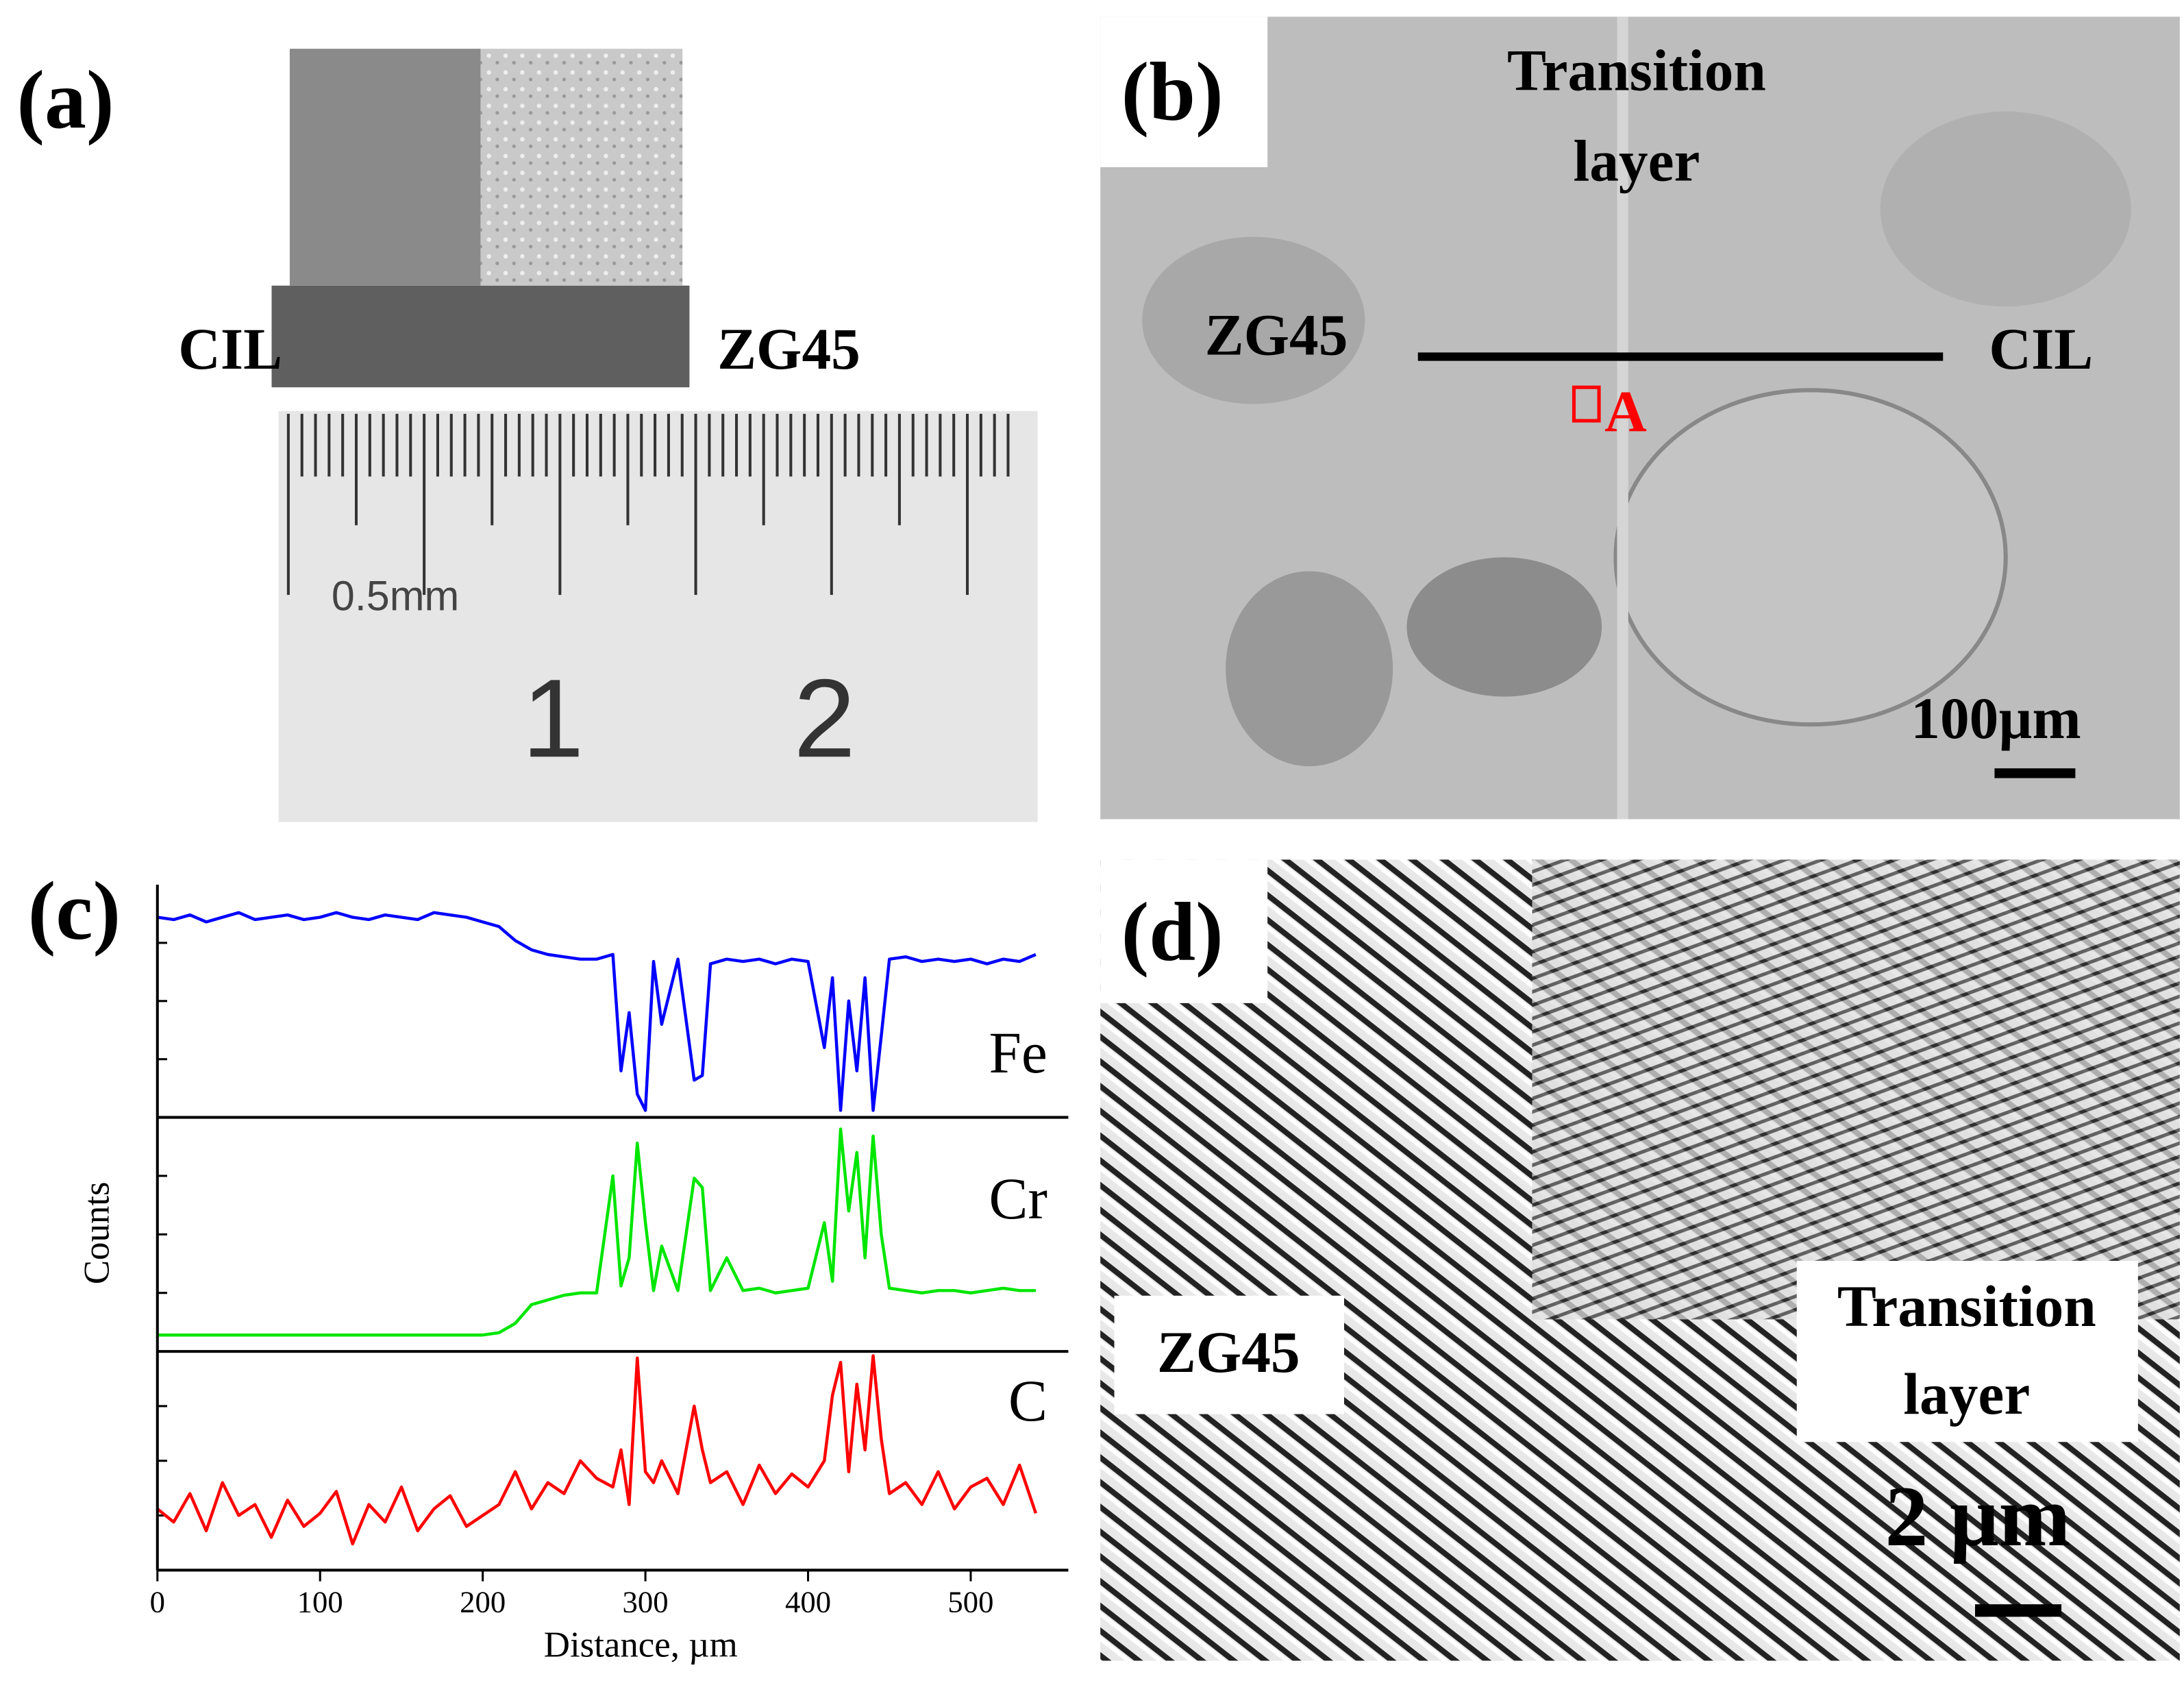 Image resolution: width=2184 pixels, height=1683 pixels. Describe the element at coordinates (648, 504) in the screenshot. I see `ruler-ticks` at that location.